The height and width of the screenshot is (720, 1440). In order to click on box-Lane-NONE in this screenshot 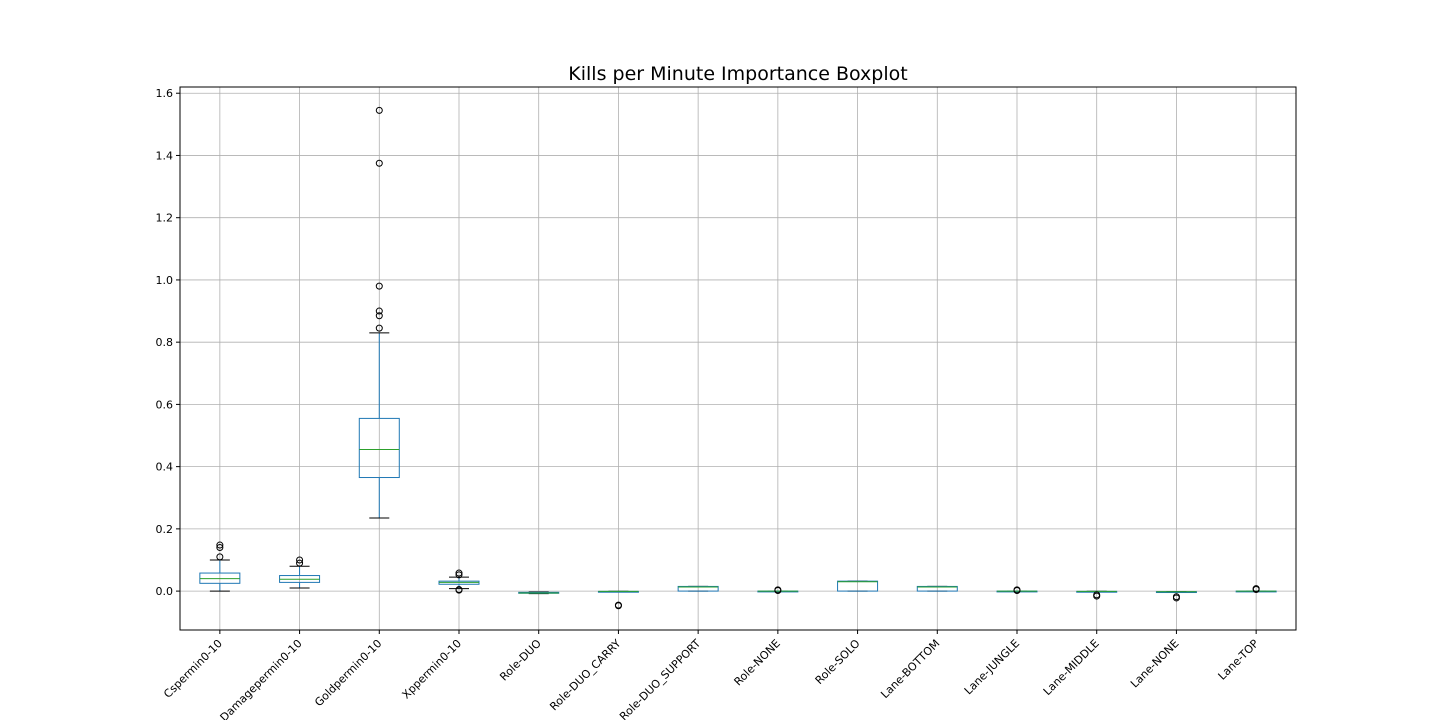, I will do `click(1176, 596)`.